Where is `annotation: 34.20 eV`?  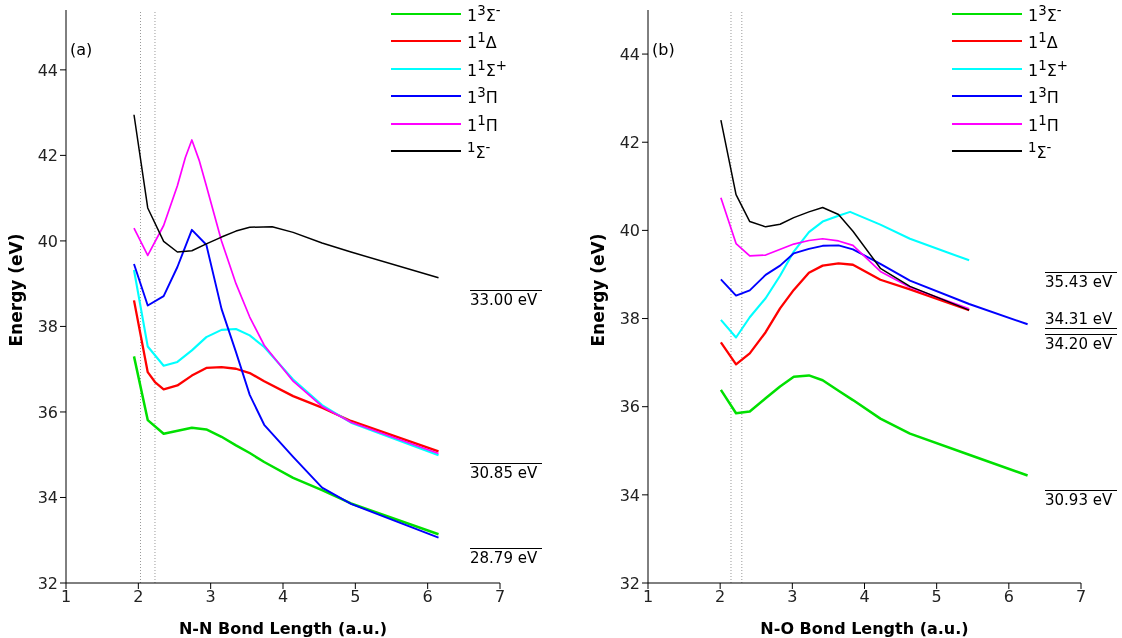 annotation: 34.20 eV is located at coordinates (1079, 344).